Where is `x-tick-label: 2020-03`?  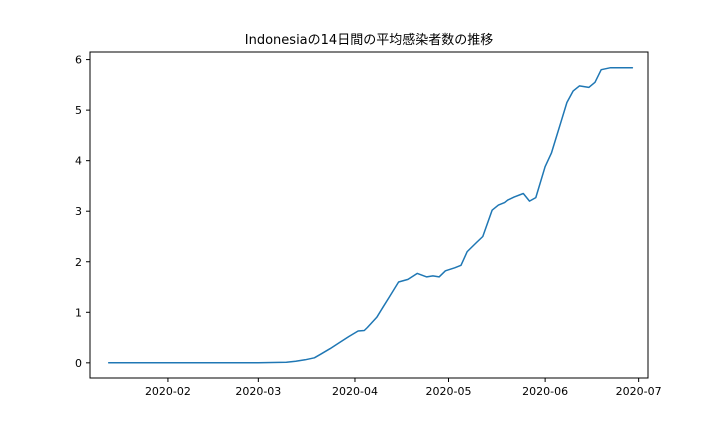 x-tick-label: 2020-03 is located at coordinates (258, 391).